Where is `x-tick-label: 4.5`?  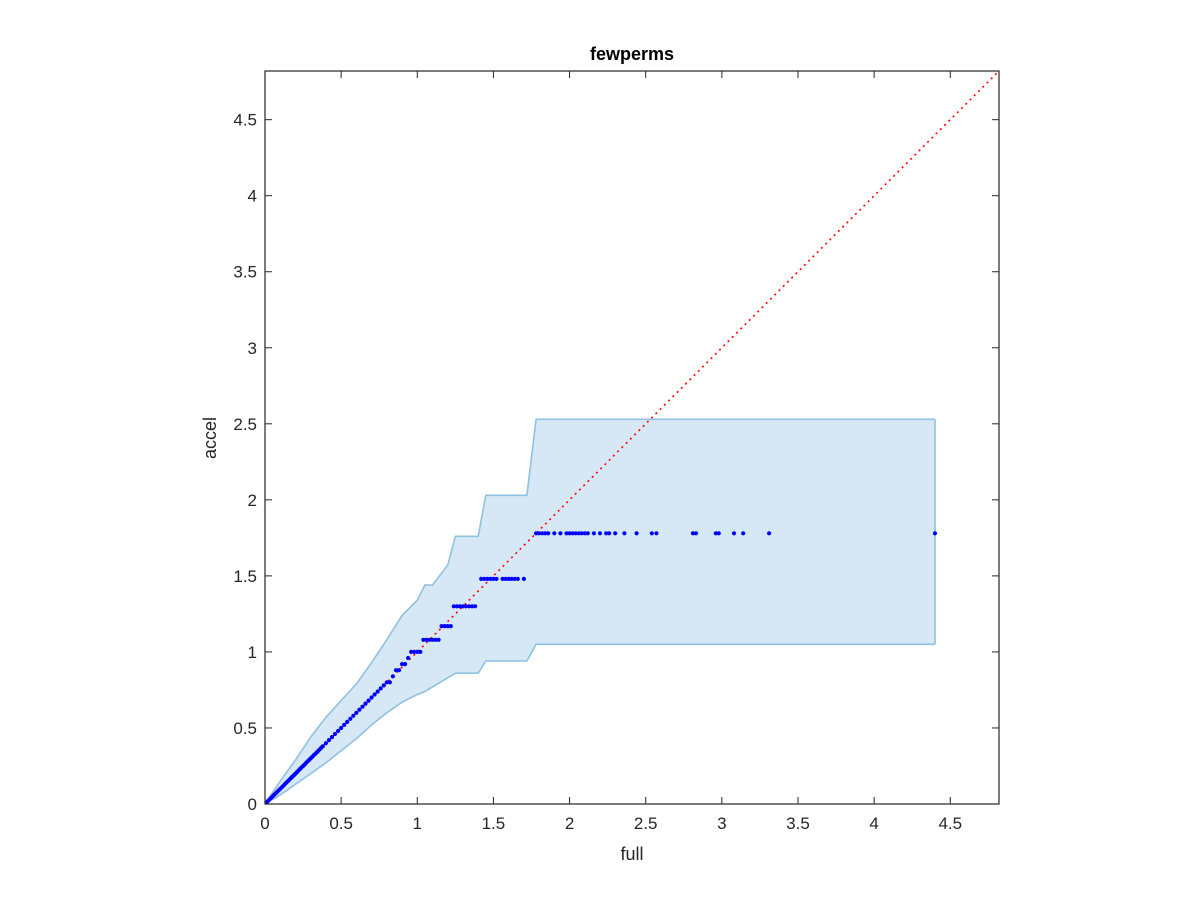
x-tick-label: 4.5 is located at coordinates (950, 823).